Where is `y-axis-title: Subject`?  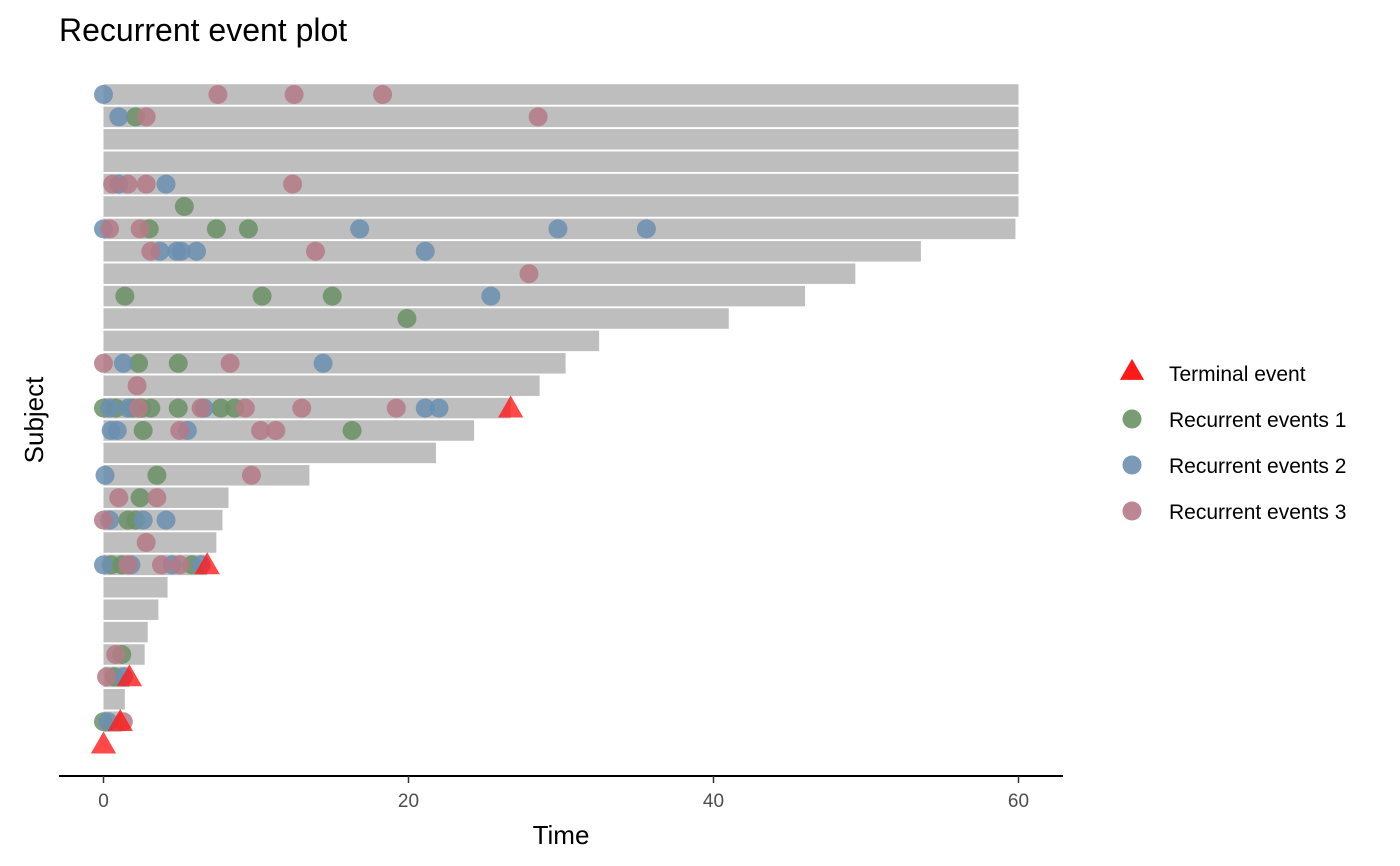
y-axis-title: Subject is located at coordinates (34, 419).